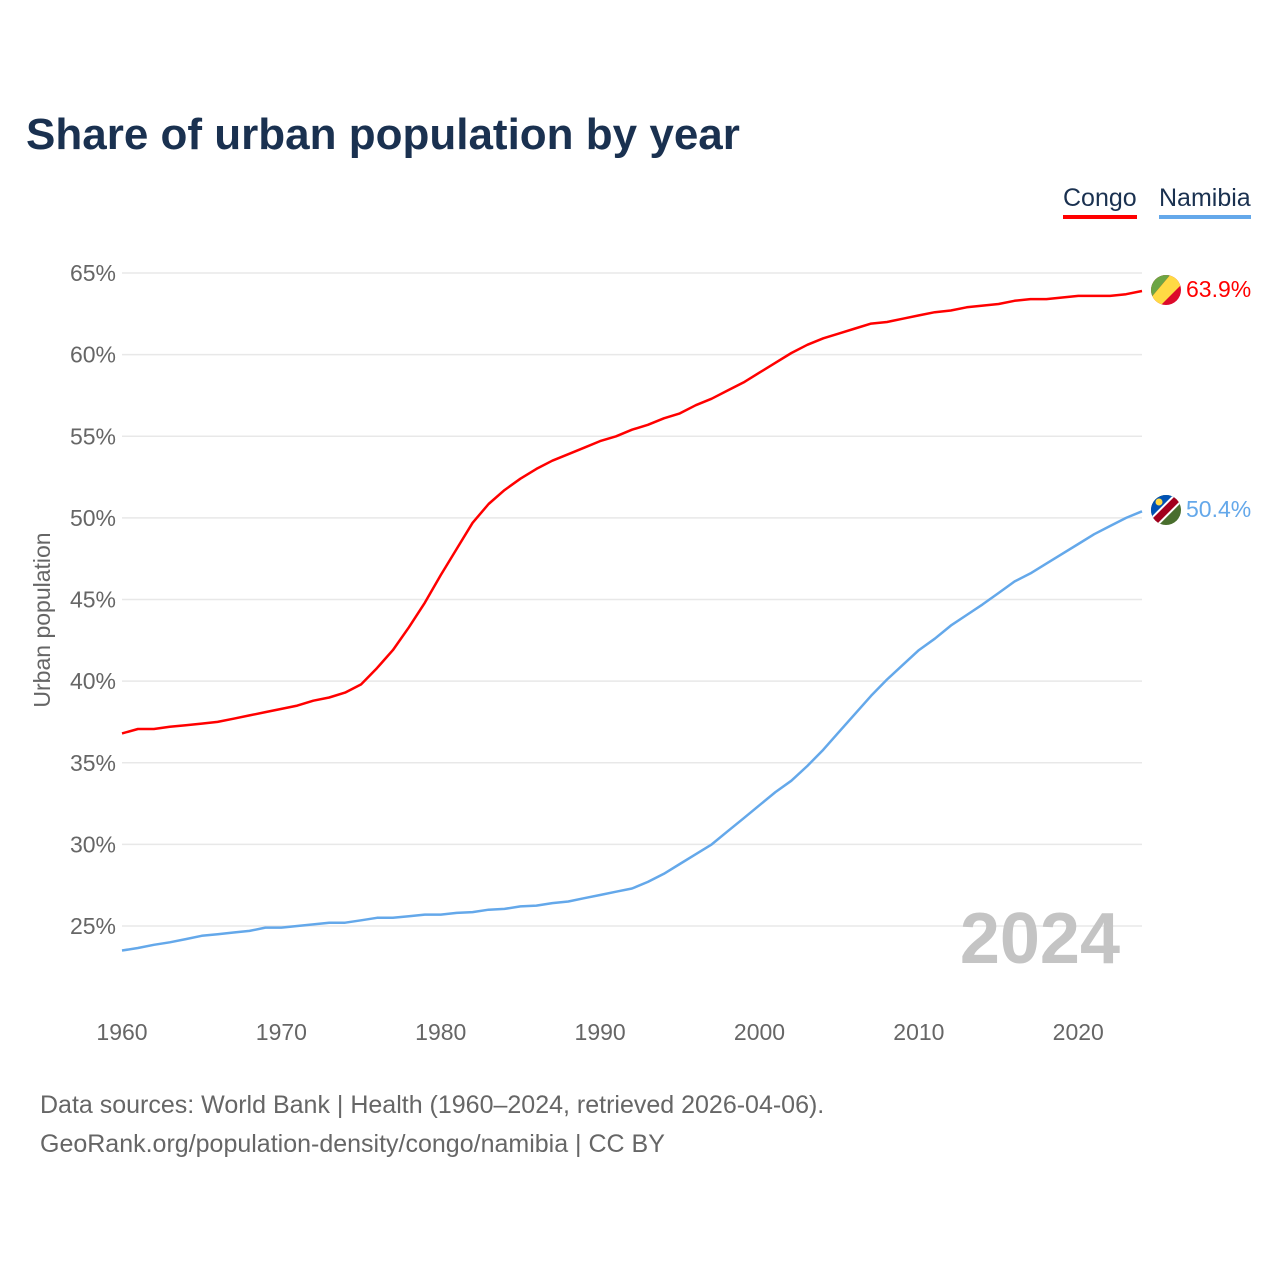 The image size is (1280, 1280). Describe the element at coordinates (1166, 290) in the screenshot. I see `congo-flag-icon` at that location.